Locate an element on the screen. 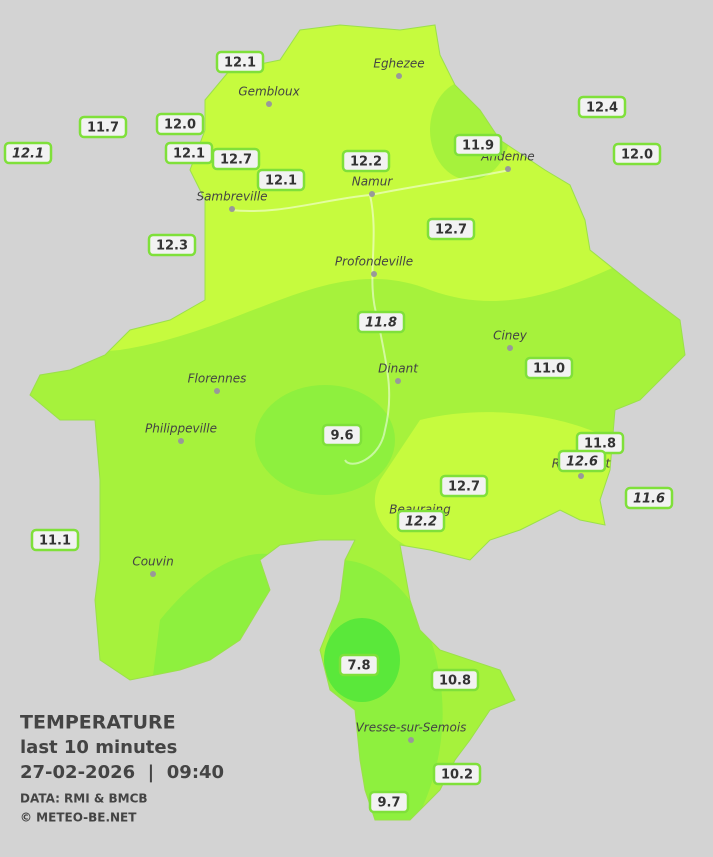 The width and height of the screenshot is (713, 857). town-label: Philippeville is located at coordinates (181, 429).